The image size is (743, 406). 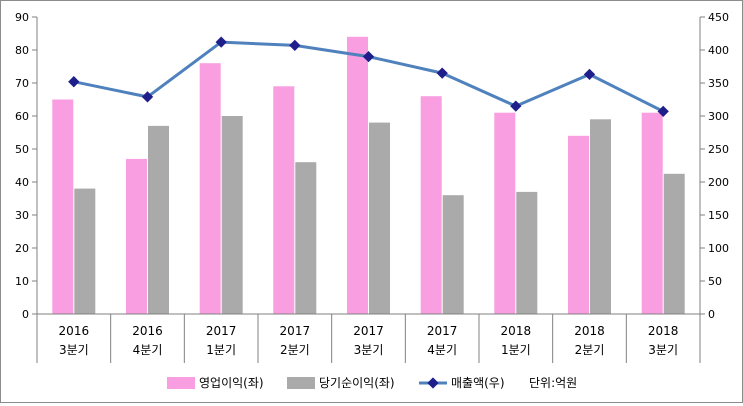 What do you see at coordinates (22, 215) in the screenshot?
I see `y-left-tick-label: 30` at bounding box center [22, 215].